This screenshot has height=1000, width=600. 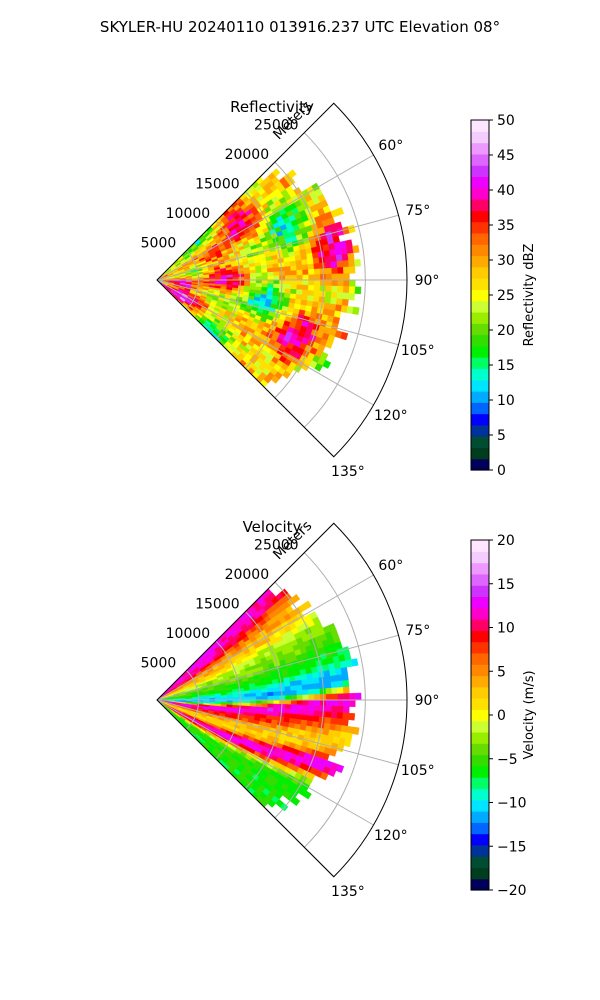 What do you see at coordinates (391, 836) in the screenshot?
I see `velocity-azimuth-tick-label: 120°` at bounding box center [391, 836].